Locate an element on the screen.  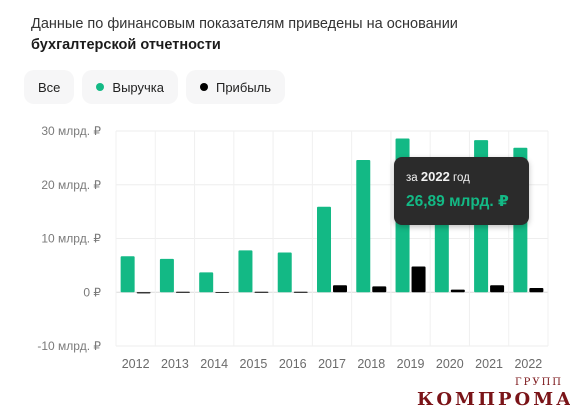
filter-all-button: Все is located at coordinates (49, 87).